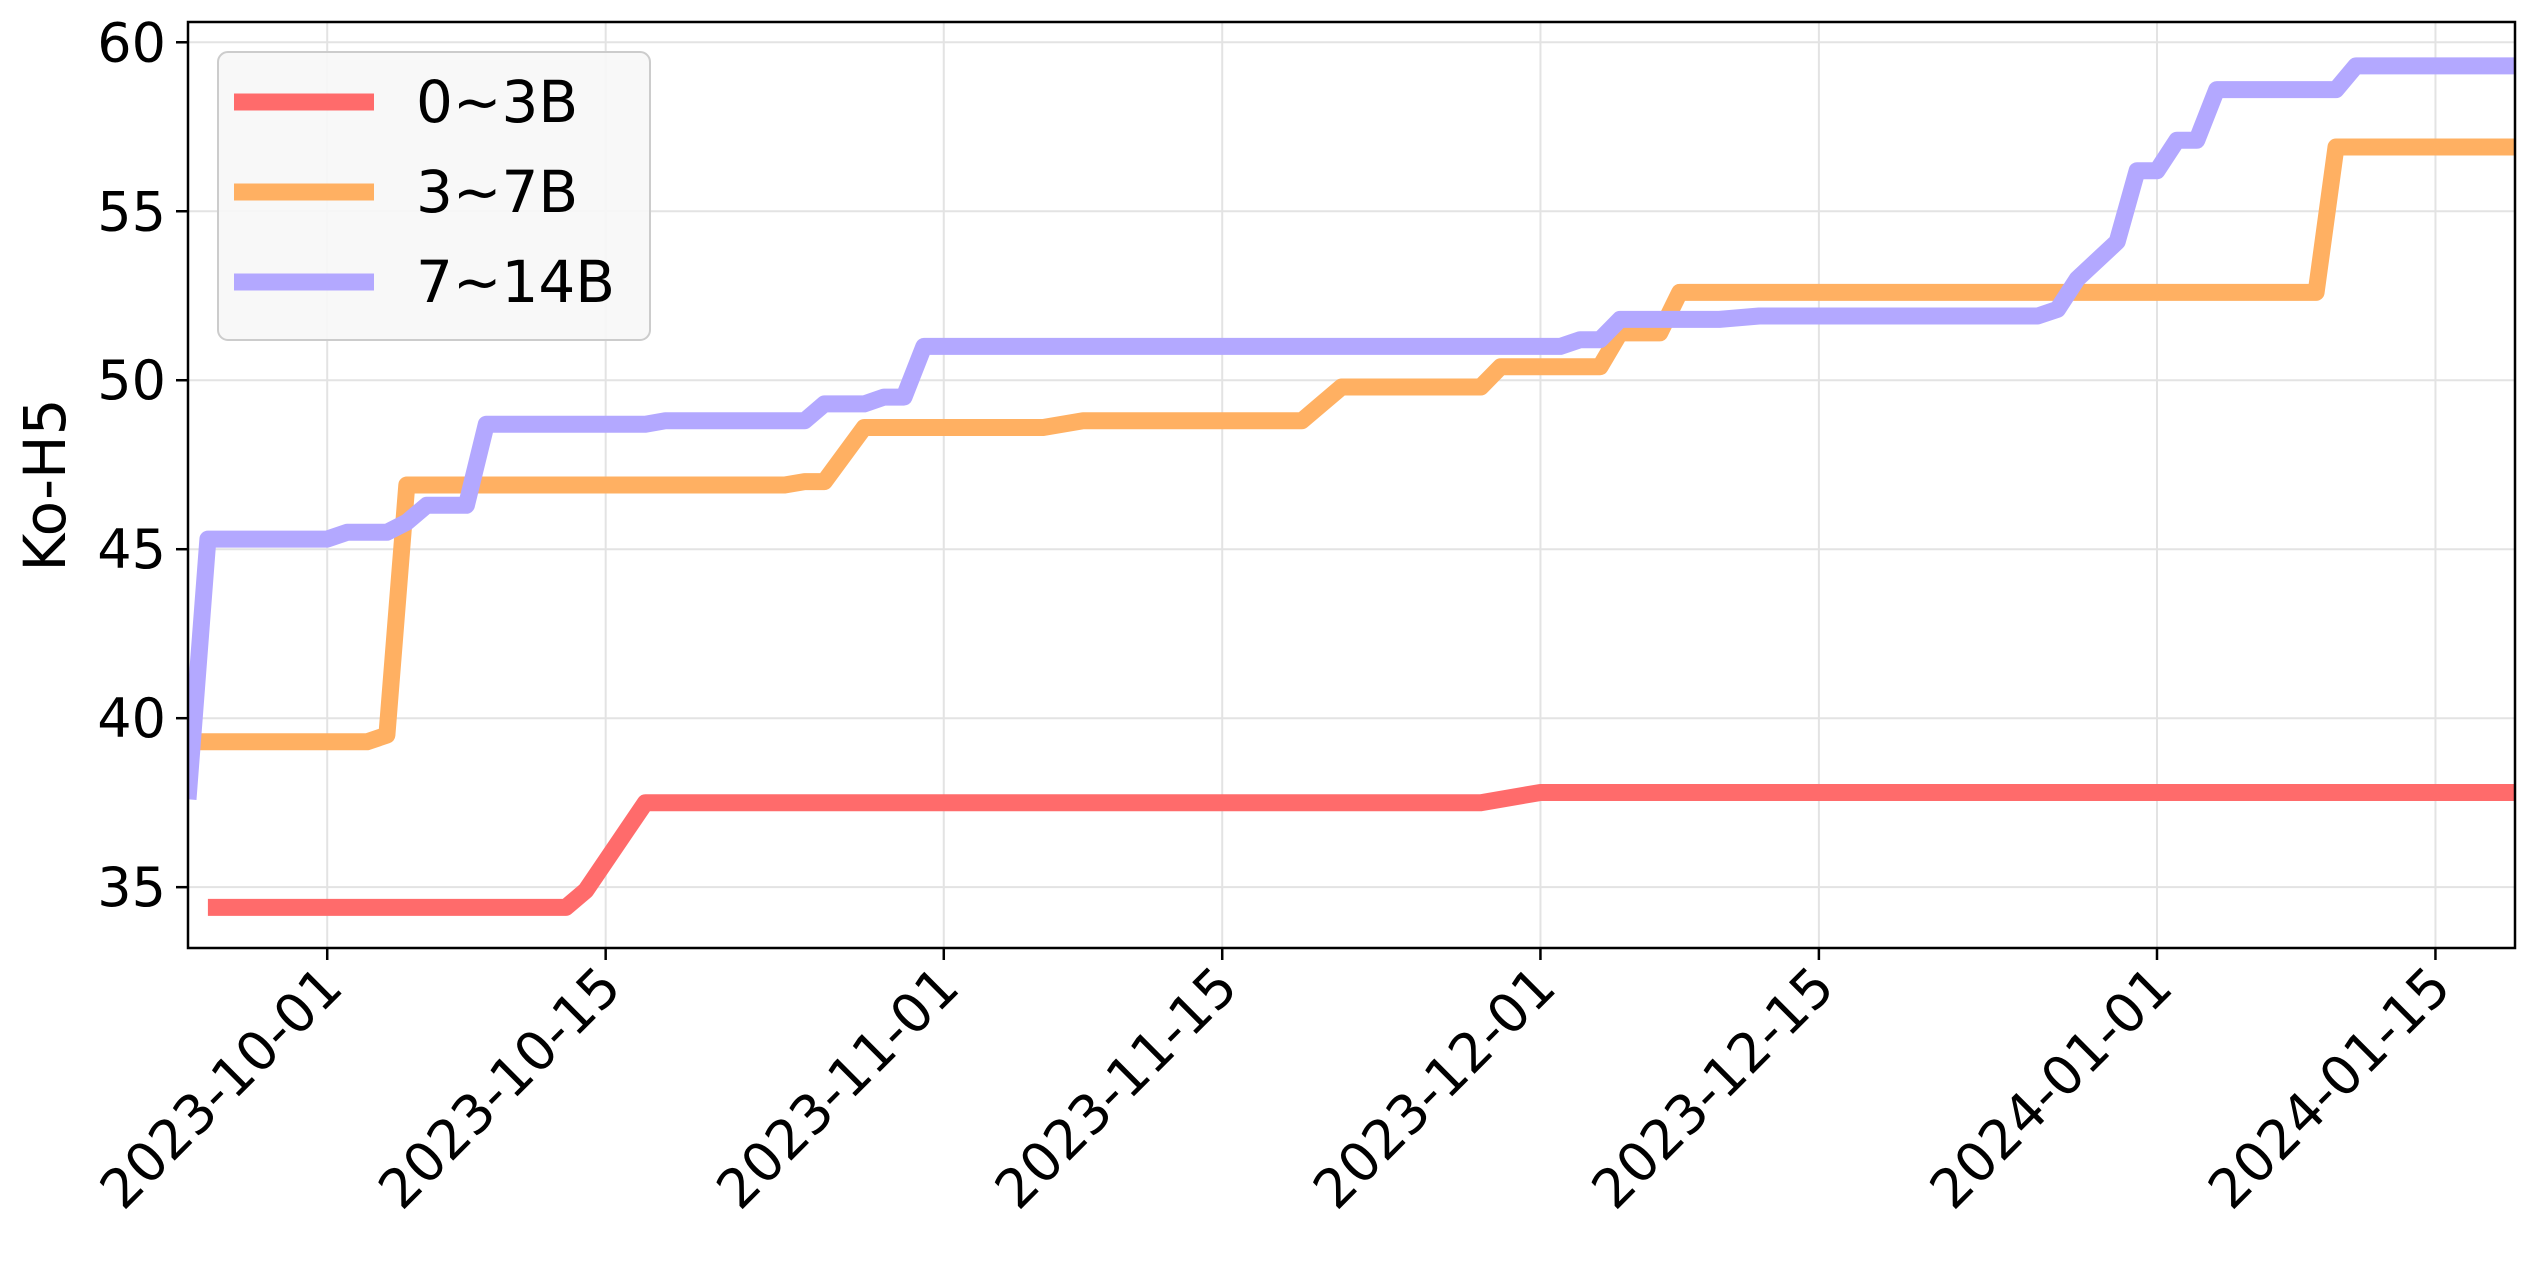  What do you see at coordinates (131, 42) in the screenshot?
I see `y-tick-label: 60` at bounding box center [131, 42].